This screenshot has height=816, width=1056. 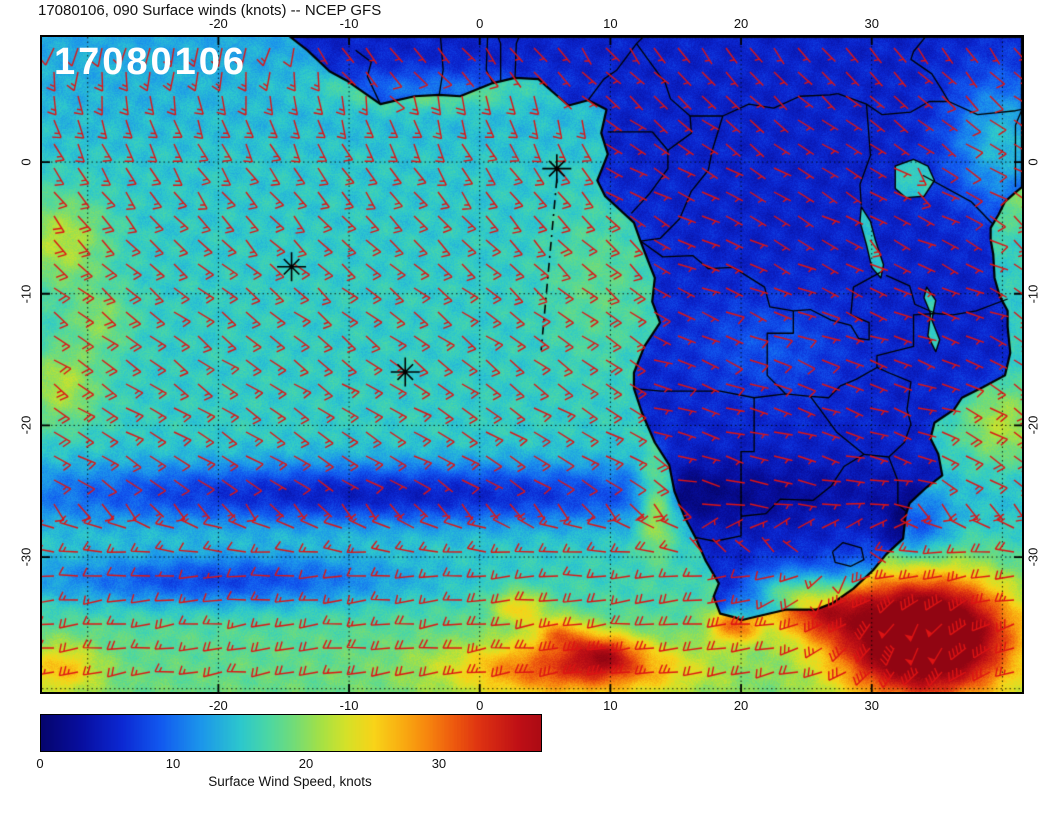 I want to click on colorbar-tick-label: 0, so click(x=40, y=763).